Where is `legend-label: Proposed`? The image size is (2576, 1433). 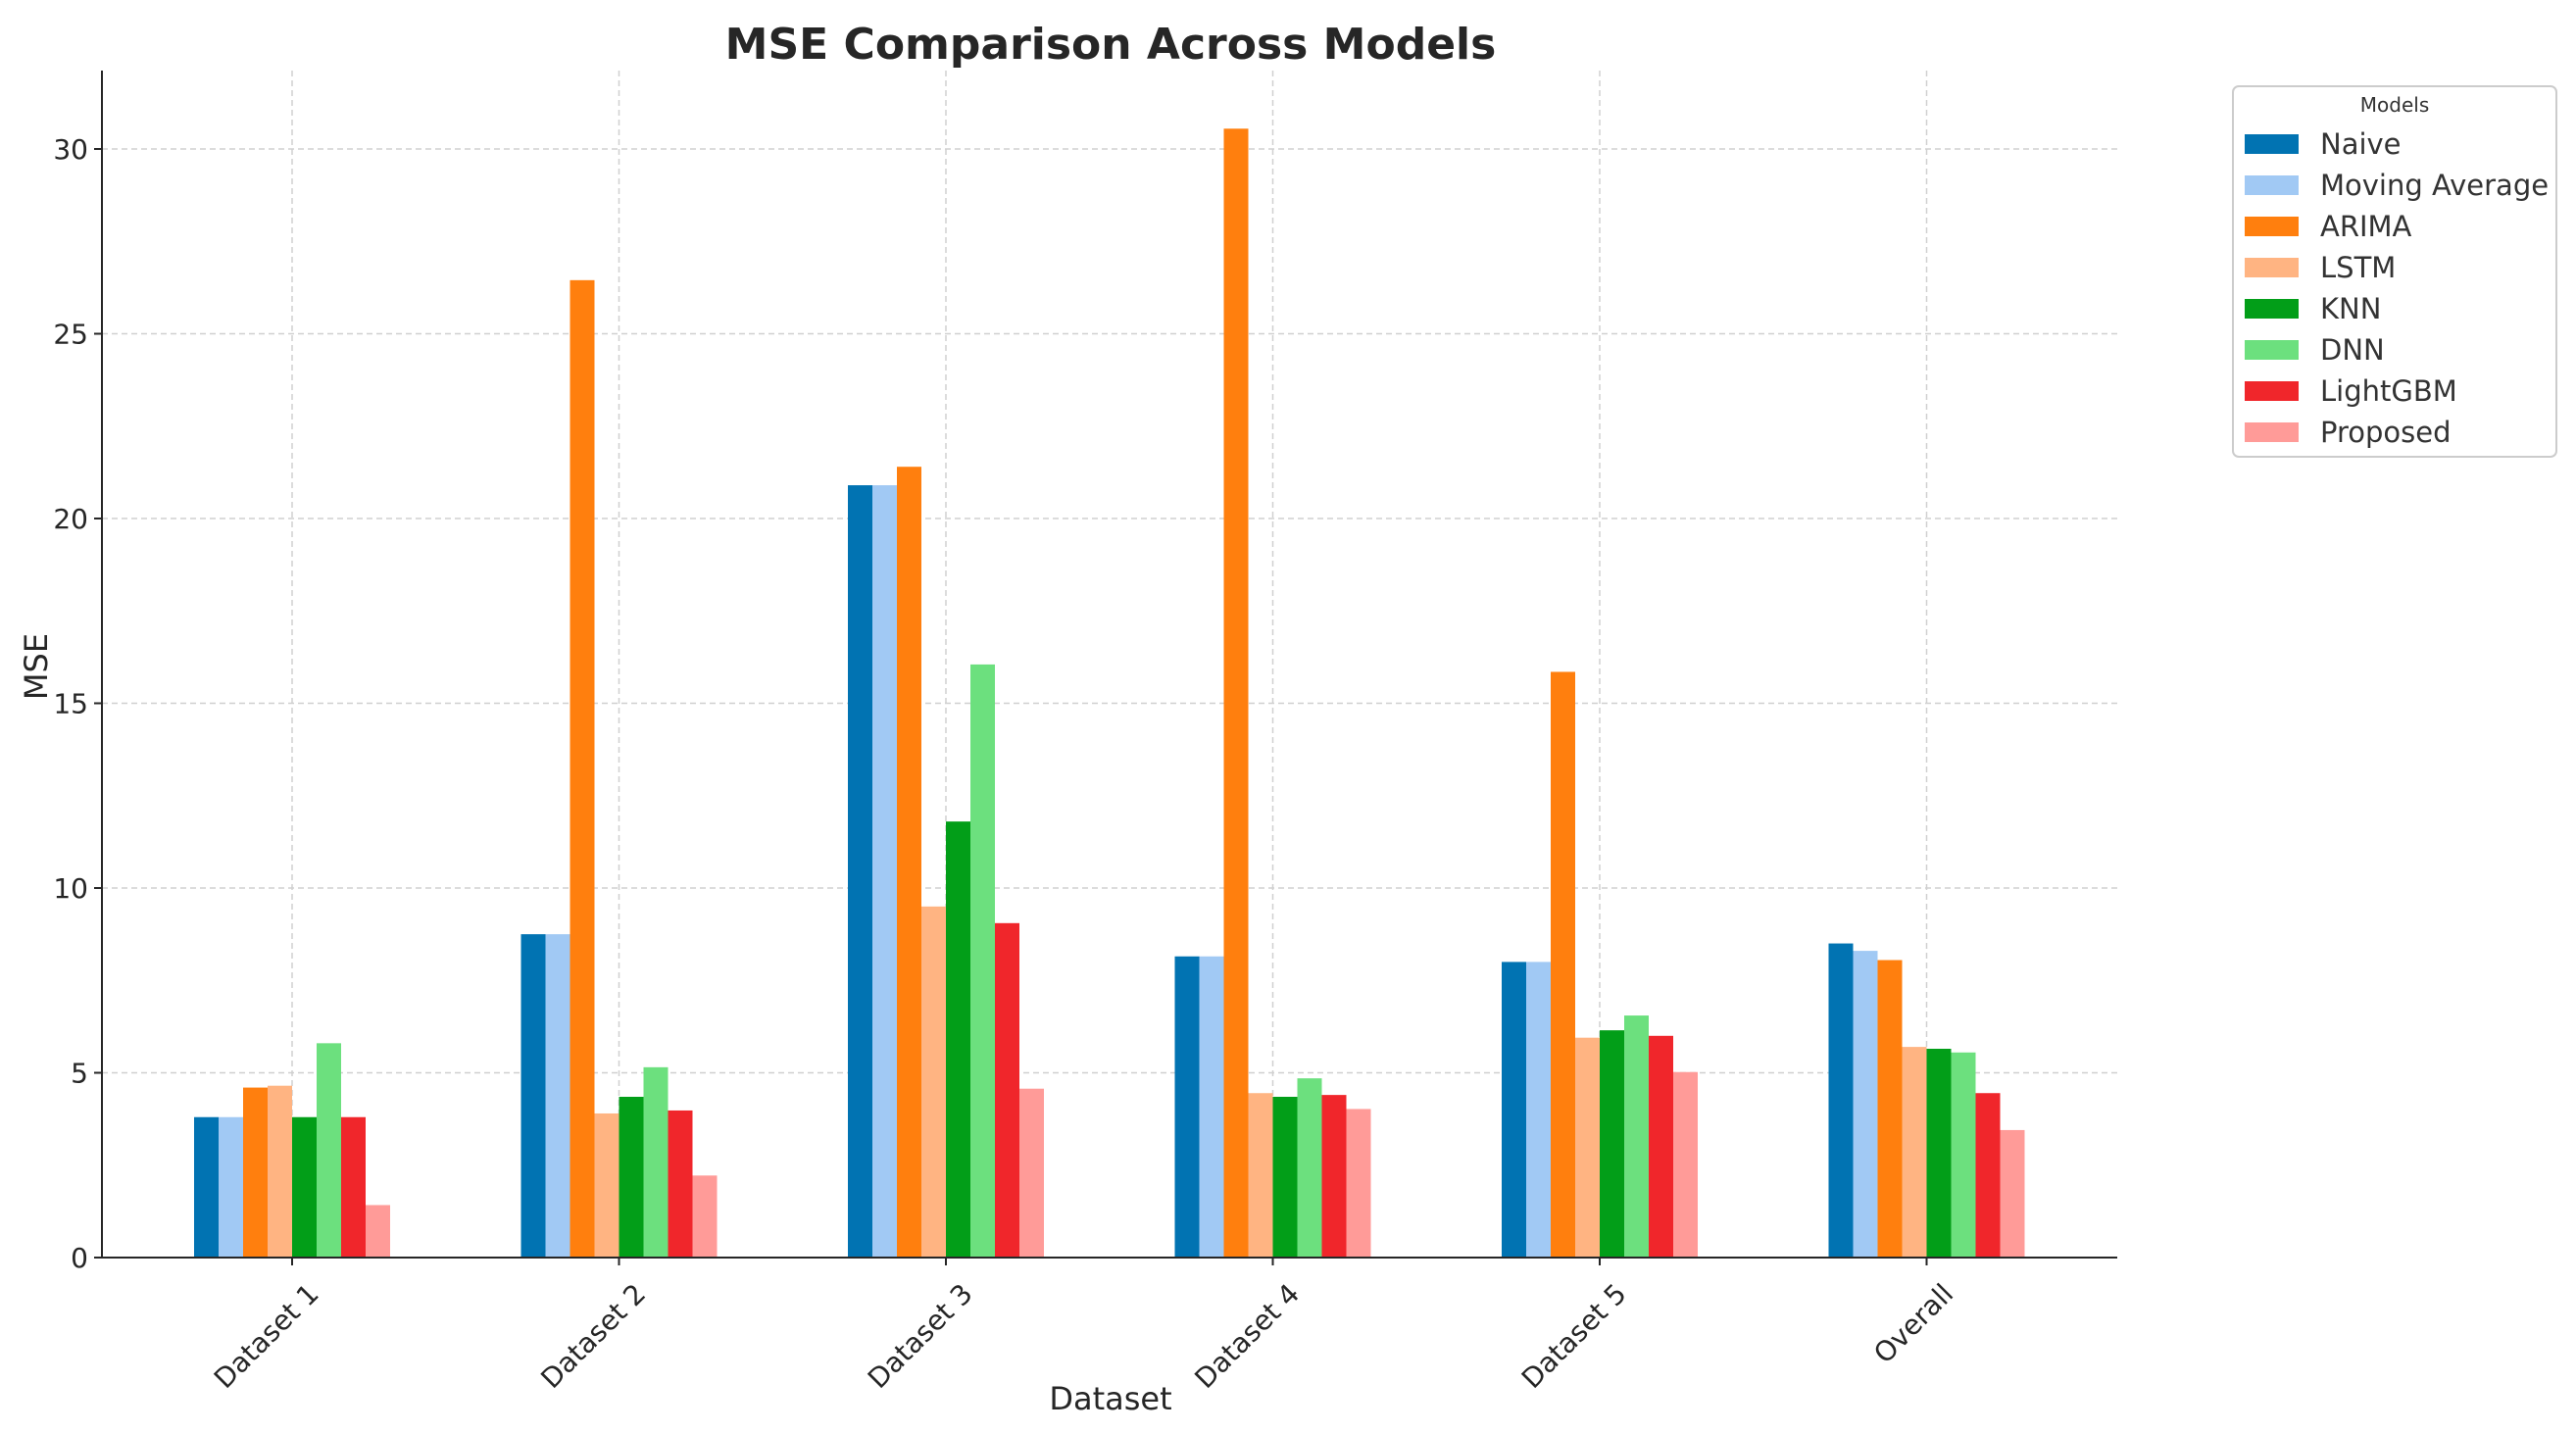
legend-label: Proposed is located at coordinates (2386, 432).